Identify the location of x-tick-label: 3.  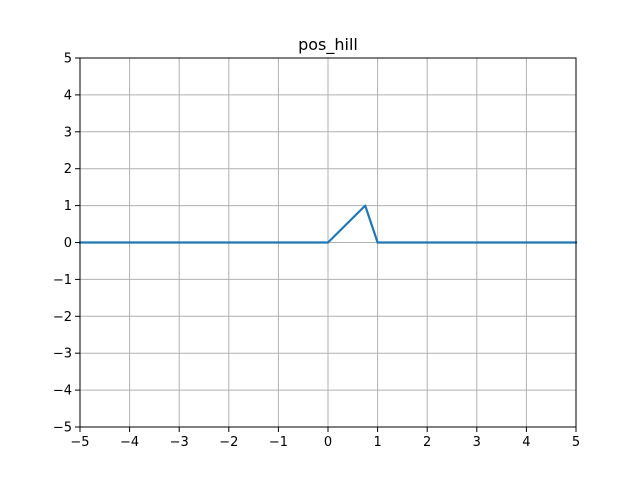
(477, 442).